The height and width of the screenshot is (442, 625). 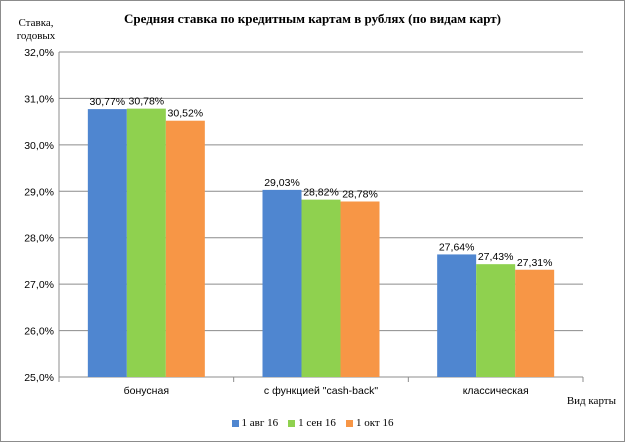 I want to click on data-label-1-1: 28,82%, so click(x=321, y=193).